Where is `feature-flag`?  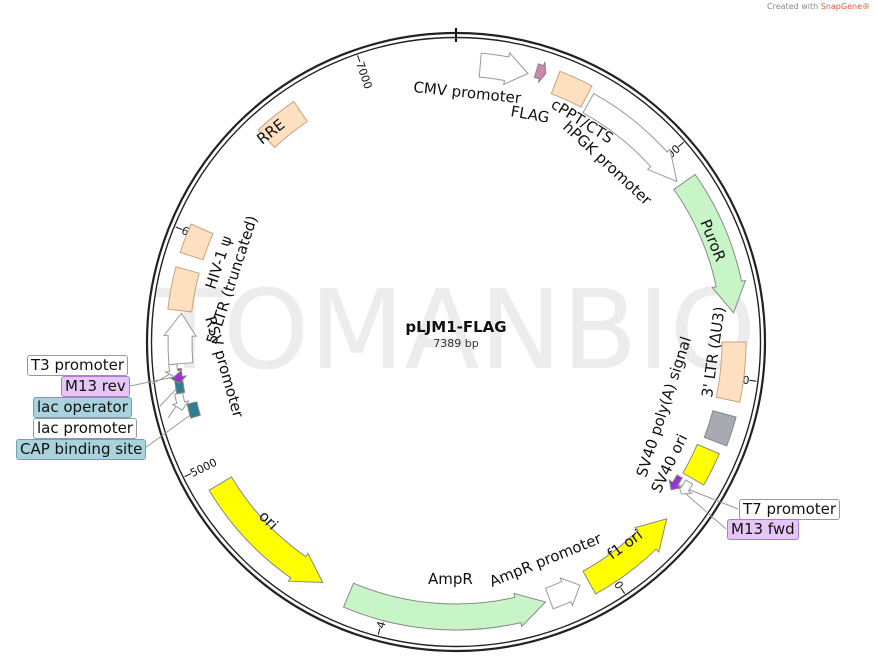
feature-flag is located at coordinates (540, 72).